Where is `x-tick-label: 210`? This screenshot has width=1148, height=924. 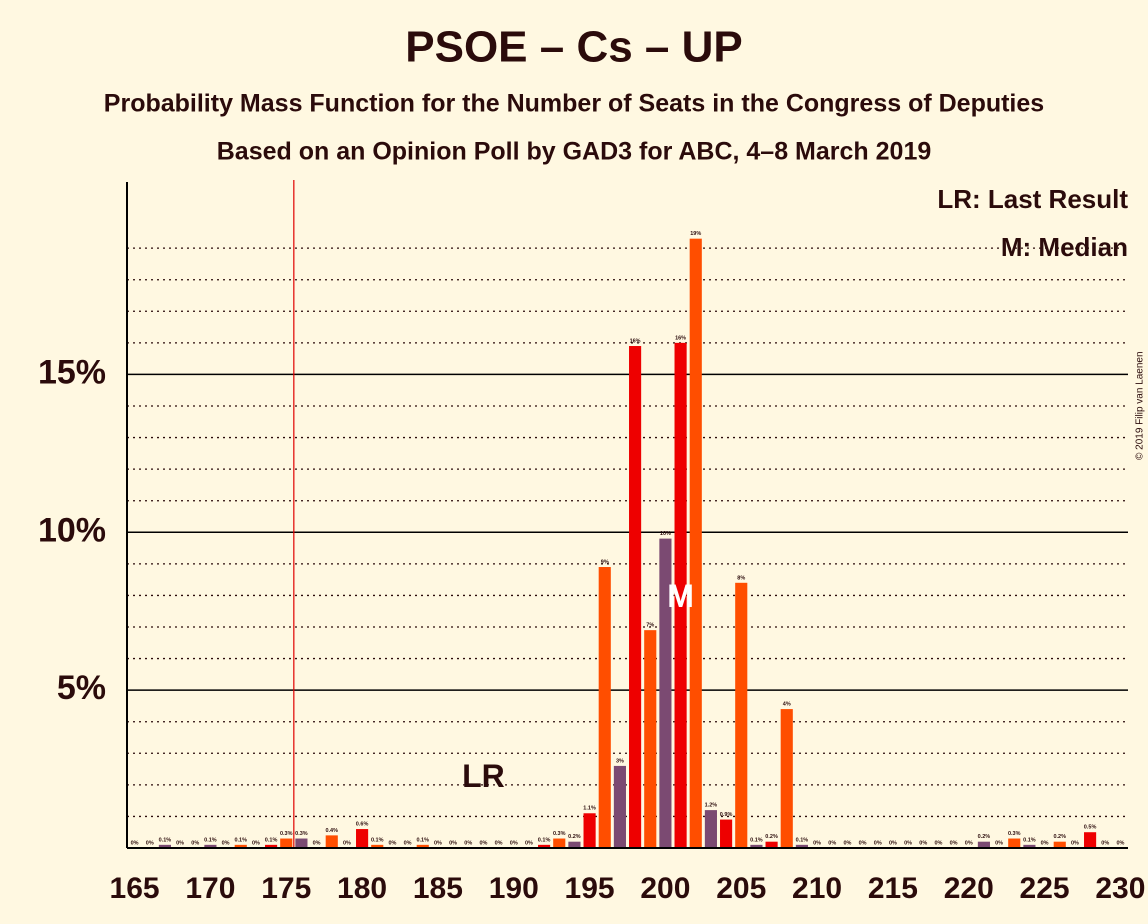
x-tick-label: 210 is located at coordinates (817, 888).